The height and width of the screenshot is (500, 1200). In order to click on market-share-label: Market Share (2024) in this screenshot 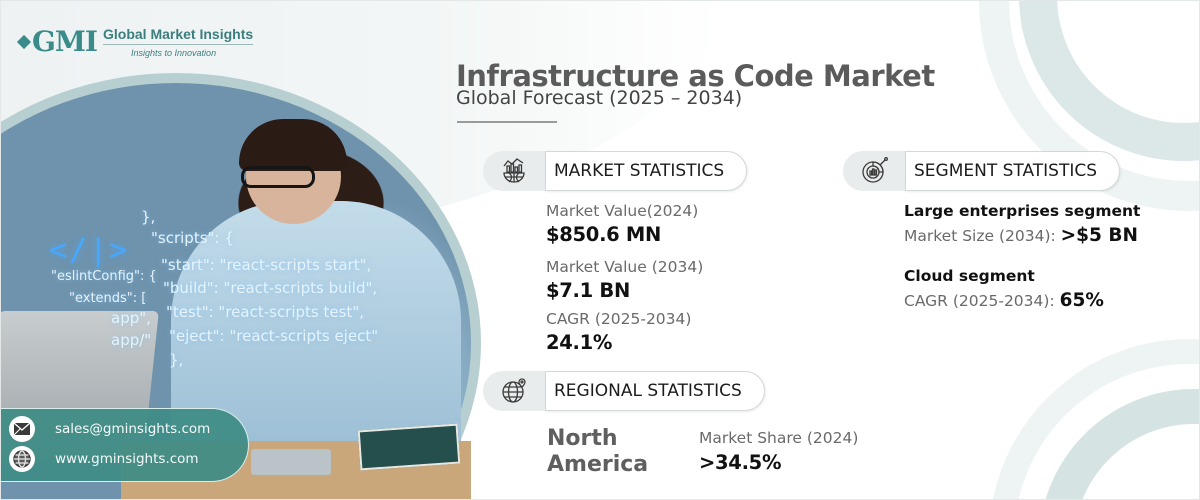, I will do `click(779, 438)`.